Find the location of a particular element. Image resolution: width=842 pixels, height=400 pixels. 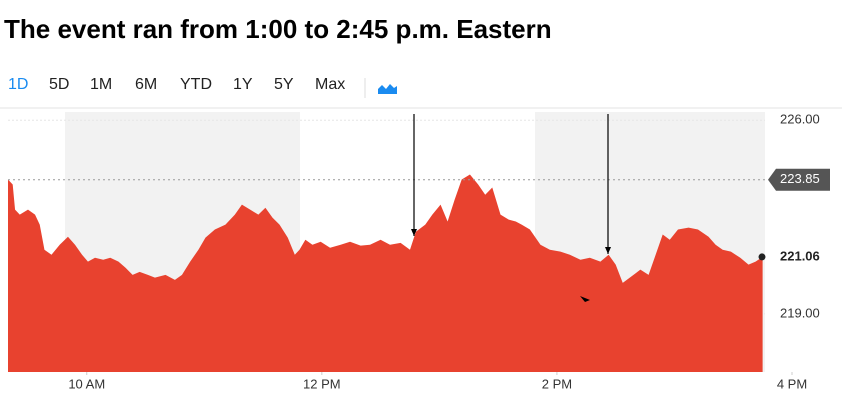

previous-close-label: 223.85 is located at coordinates (800, 178).